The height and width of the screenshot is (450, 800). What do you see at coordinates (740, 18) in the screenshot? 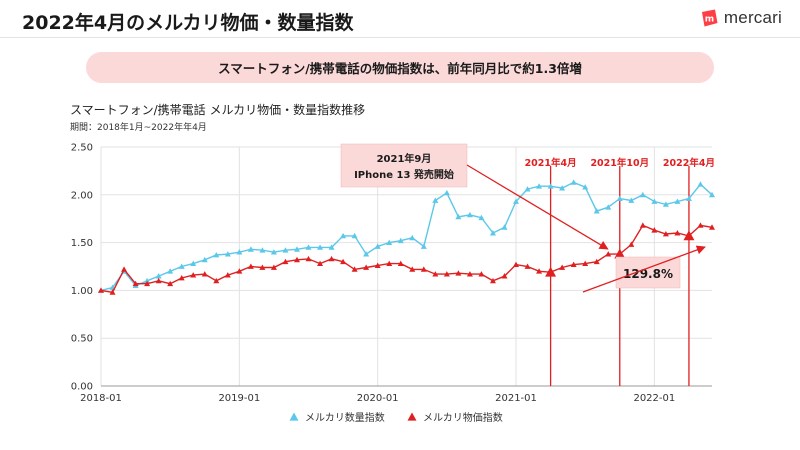
I see `mercari-logo: m mercari` at bounding box center [740, 18].